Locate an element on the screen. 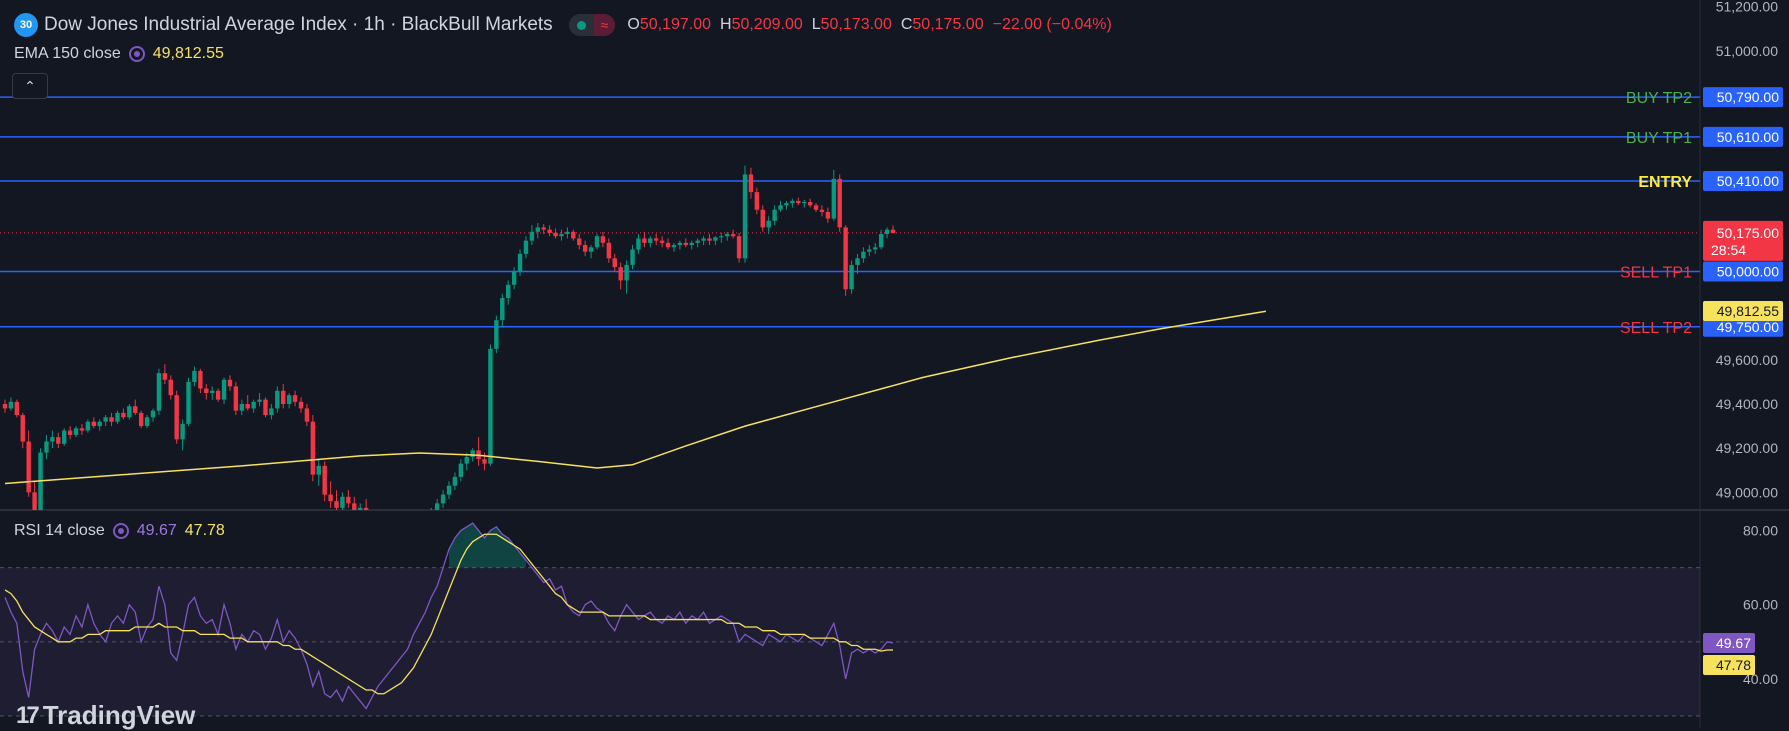 The image size is (1789, 731). last-price-axis-badge-label: 50,175.00 is located at coordinates (1748, 233).